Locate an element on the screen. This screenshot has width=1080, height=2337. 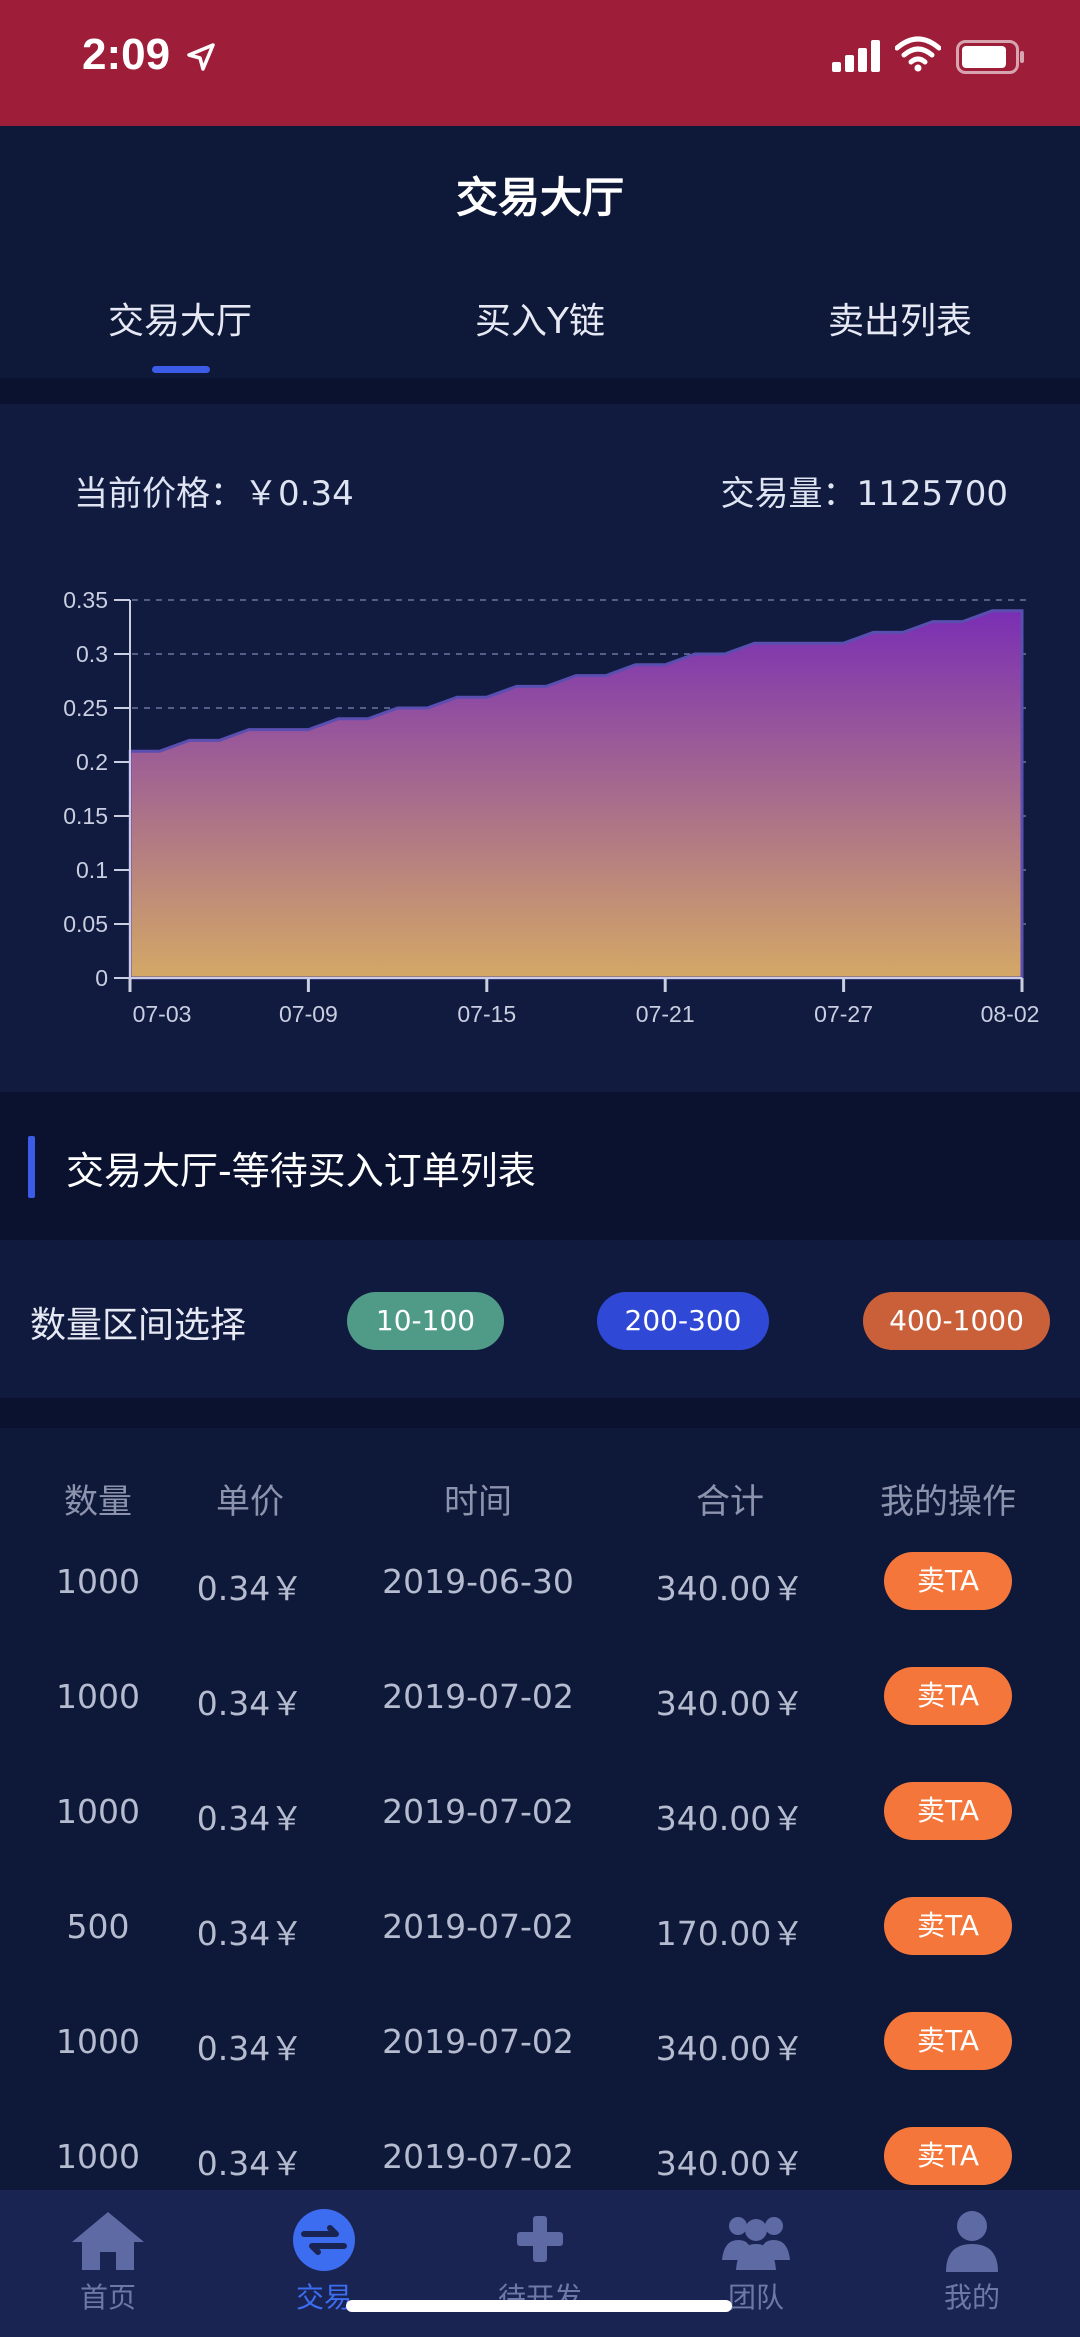
nav-trade: 交易 is located at coordinates (324, 2262).